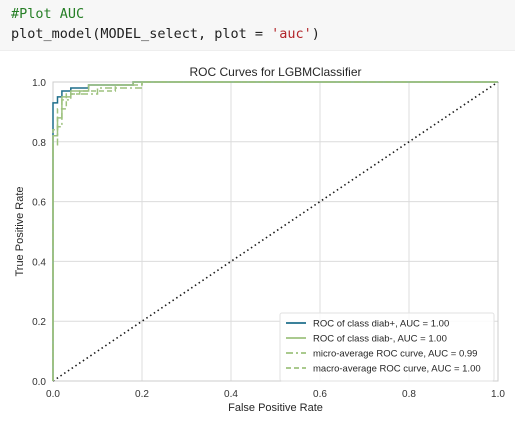 Image resolution: width=515 pixels, height=444 pixels. What do you see at coordinates (381, 324) in the screenshot?
I see `legend-label: ROC of class diab+, AUC = 1.00` at bounding box center [381, 324].